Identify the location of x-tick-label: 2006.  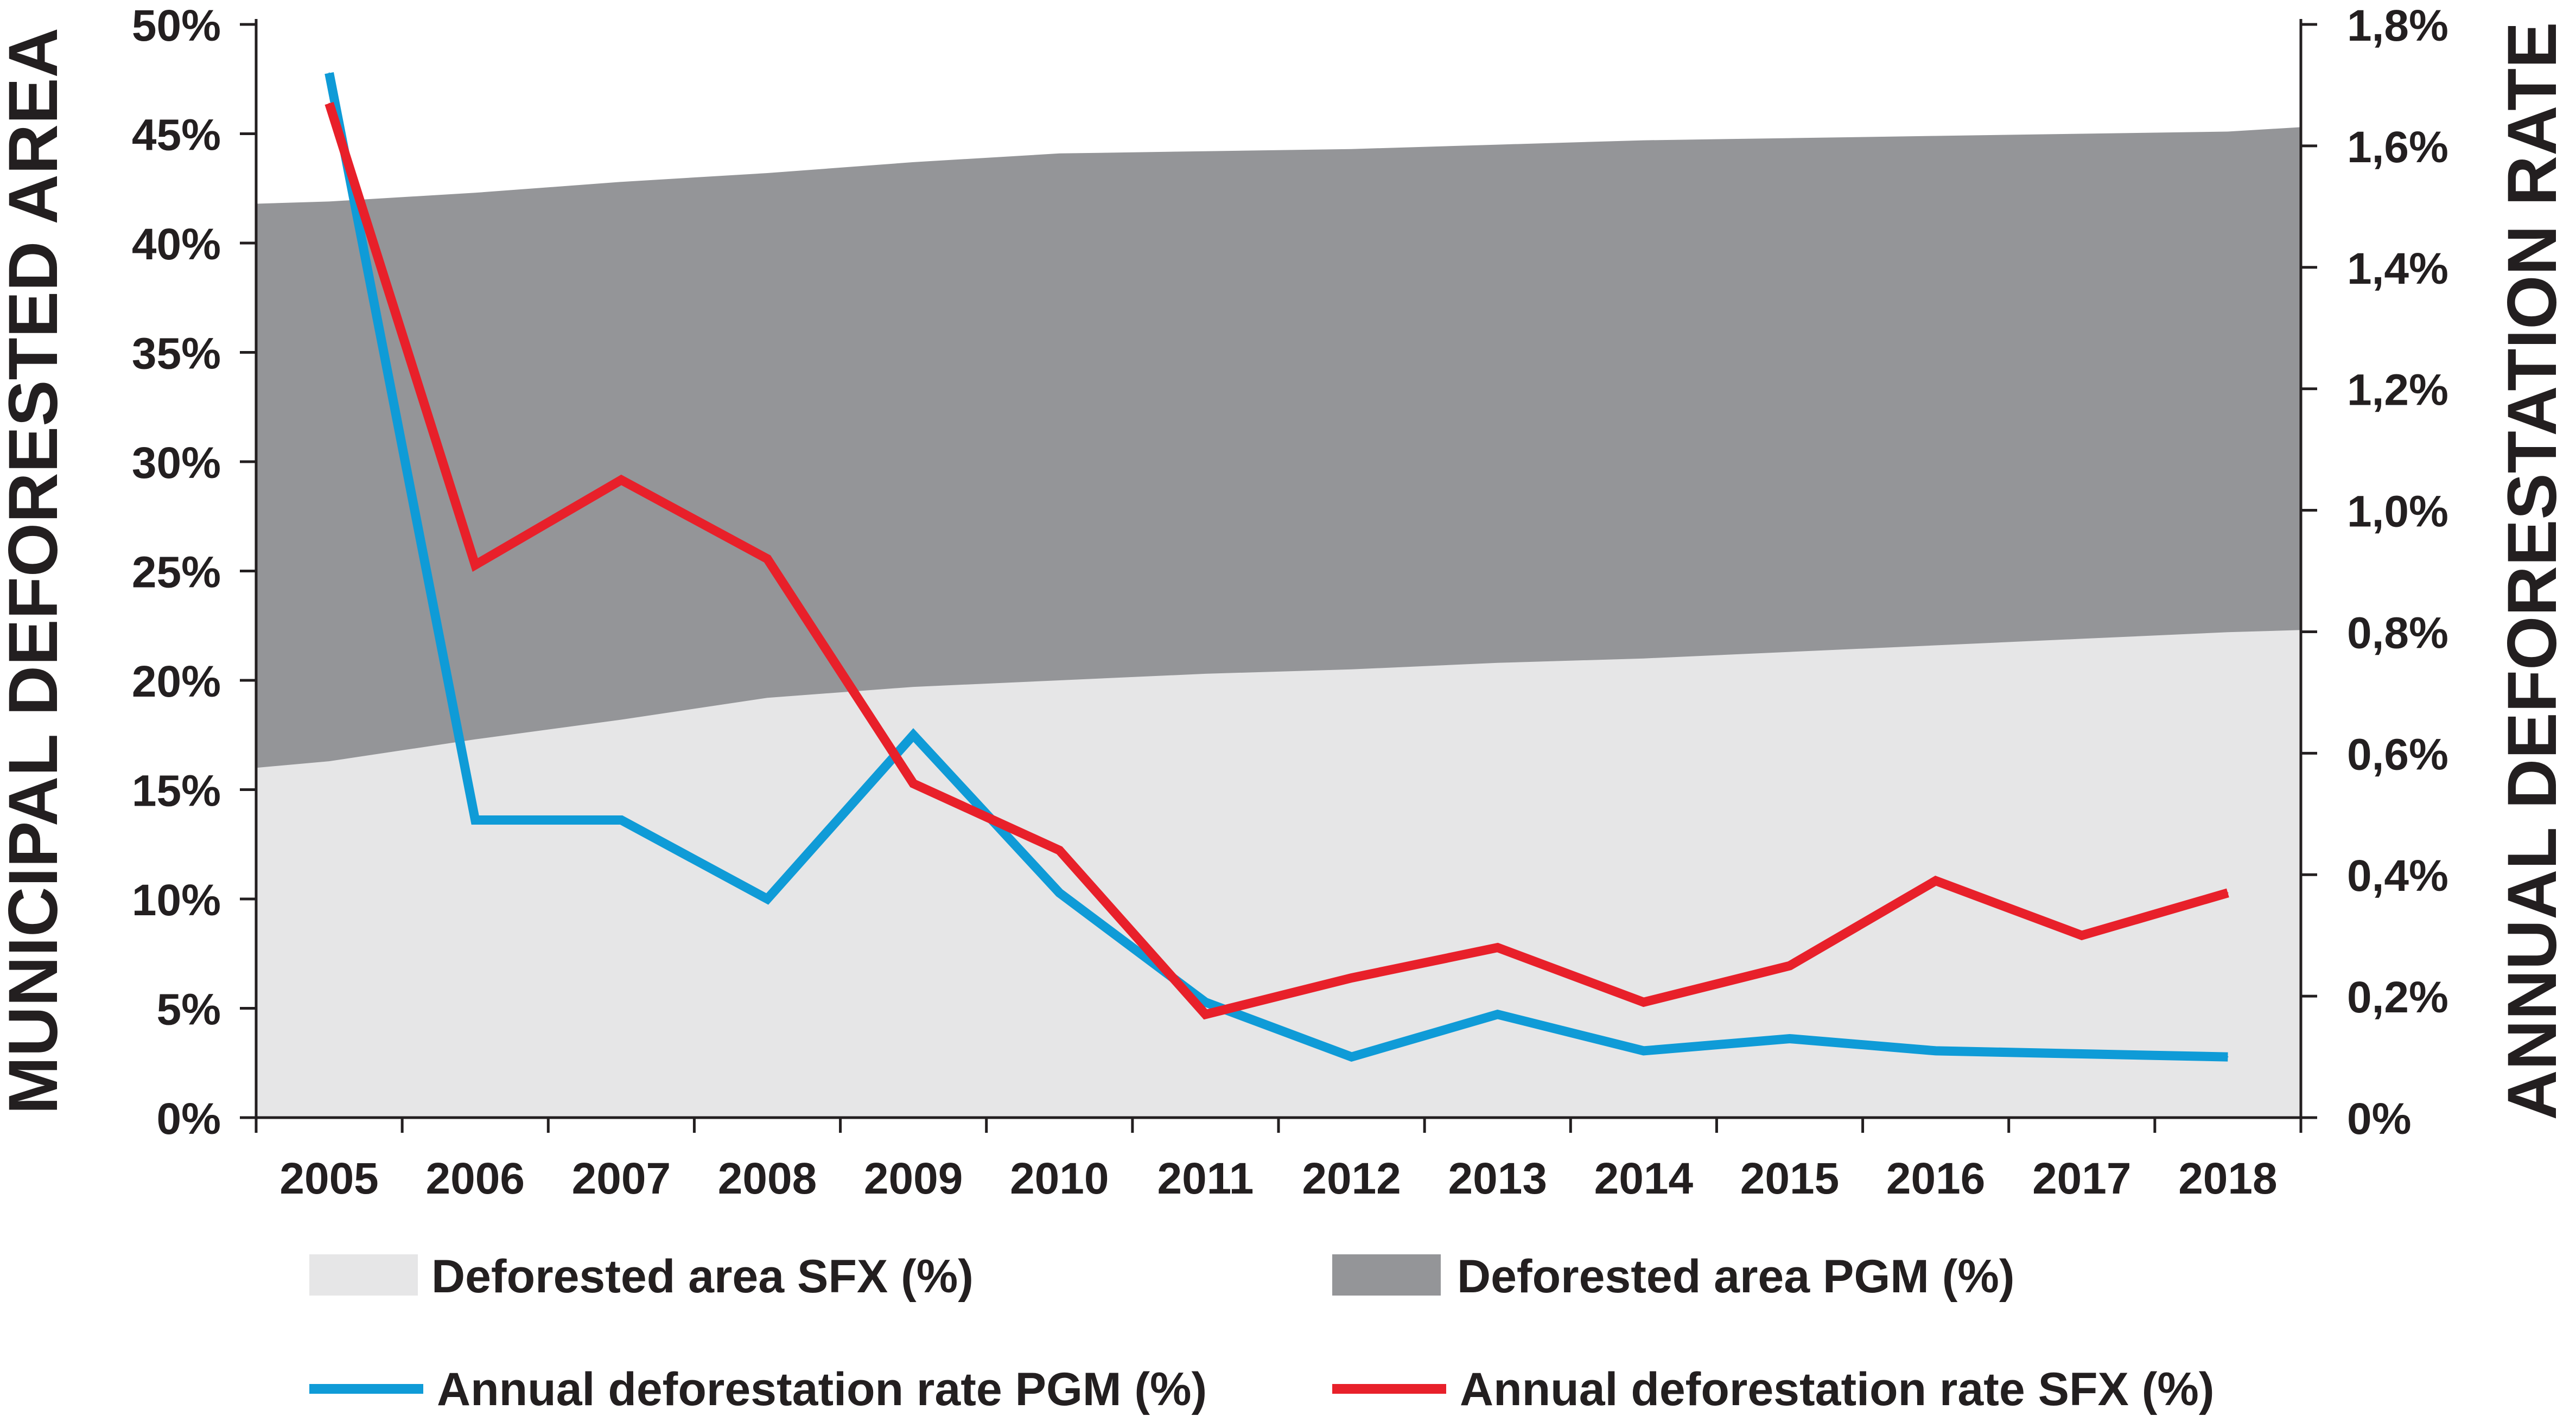
(475, 1179).